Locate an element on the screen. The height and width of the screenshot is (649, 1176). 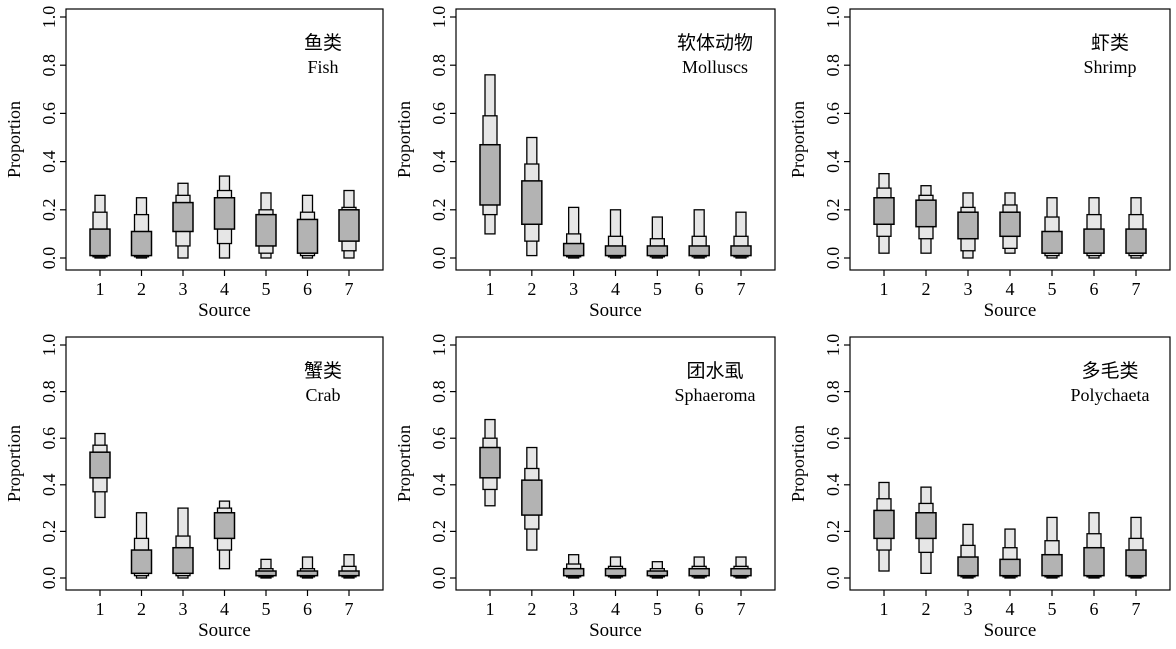
panel-title-en: Shrimp is located at coordinates (1109, 67).